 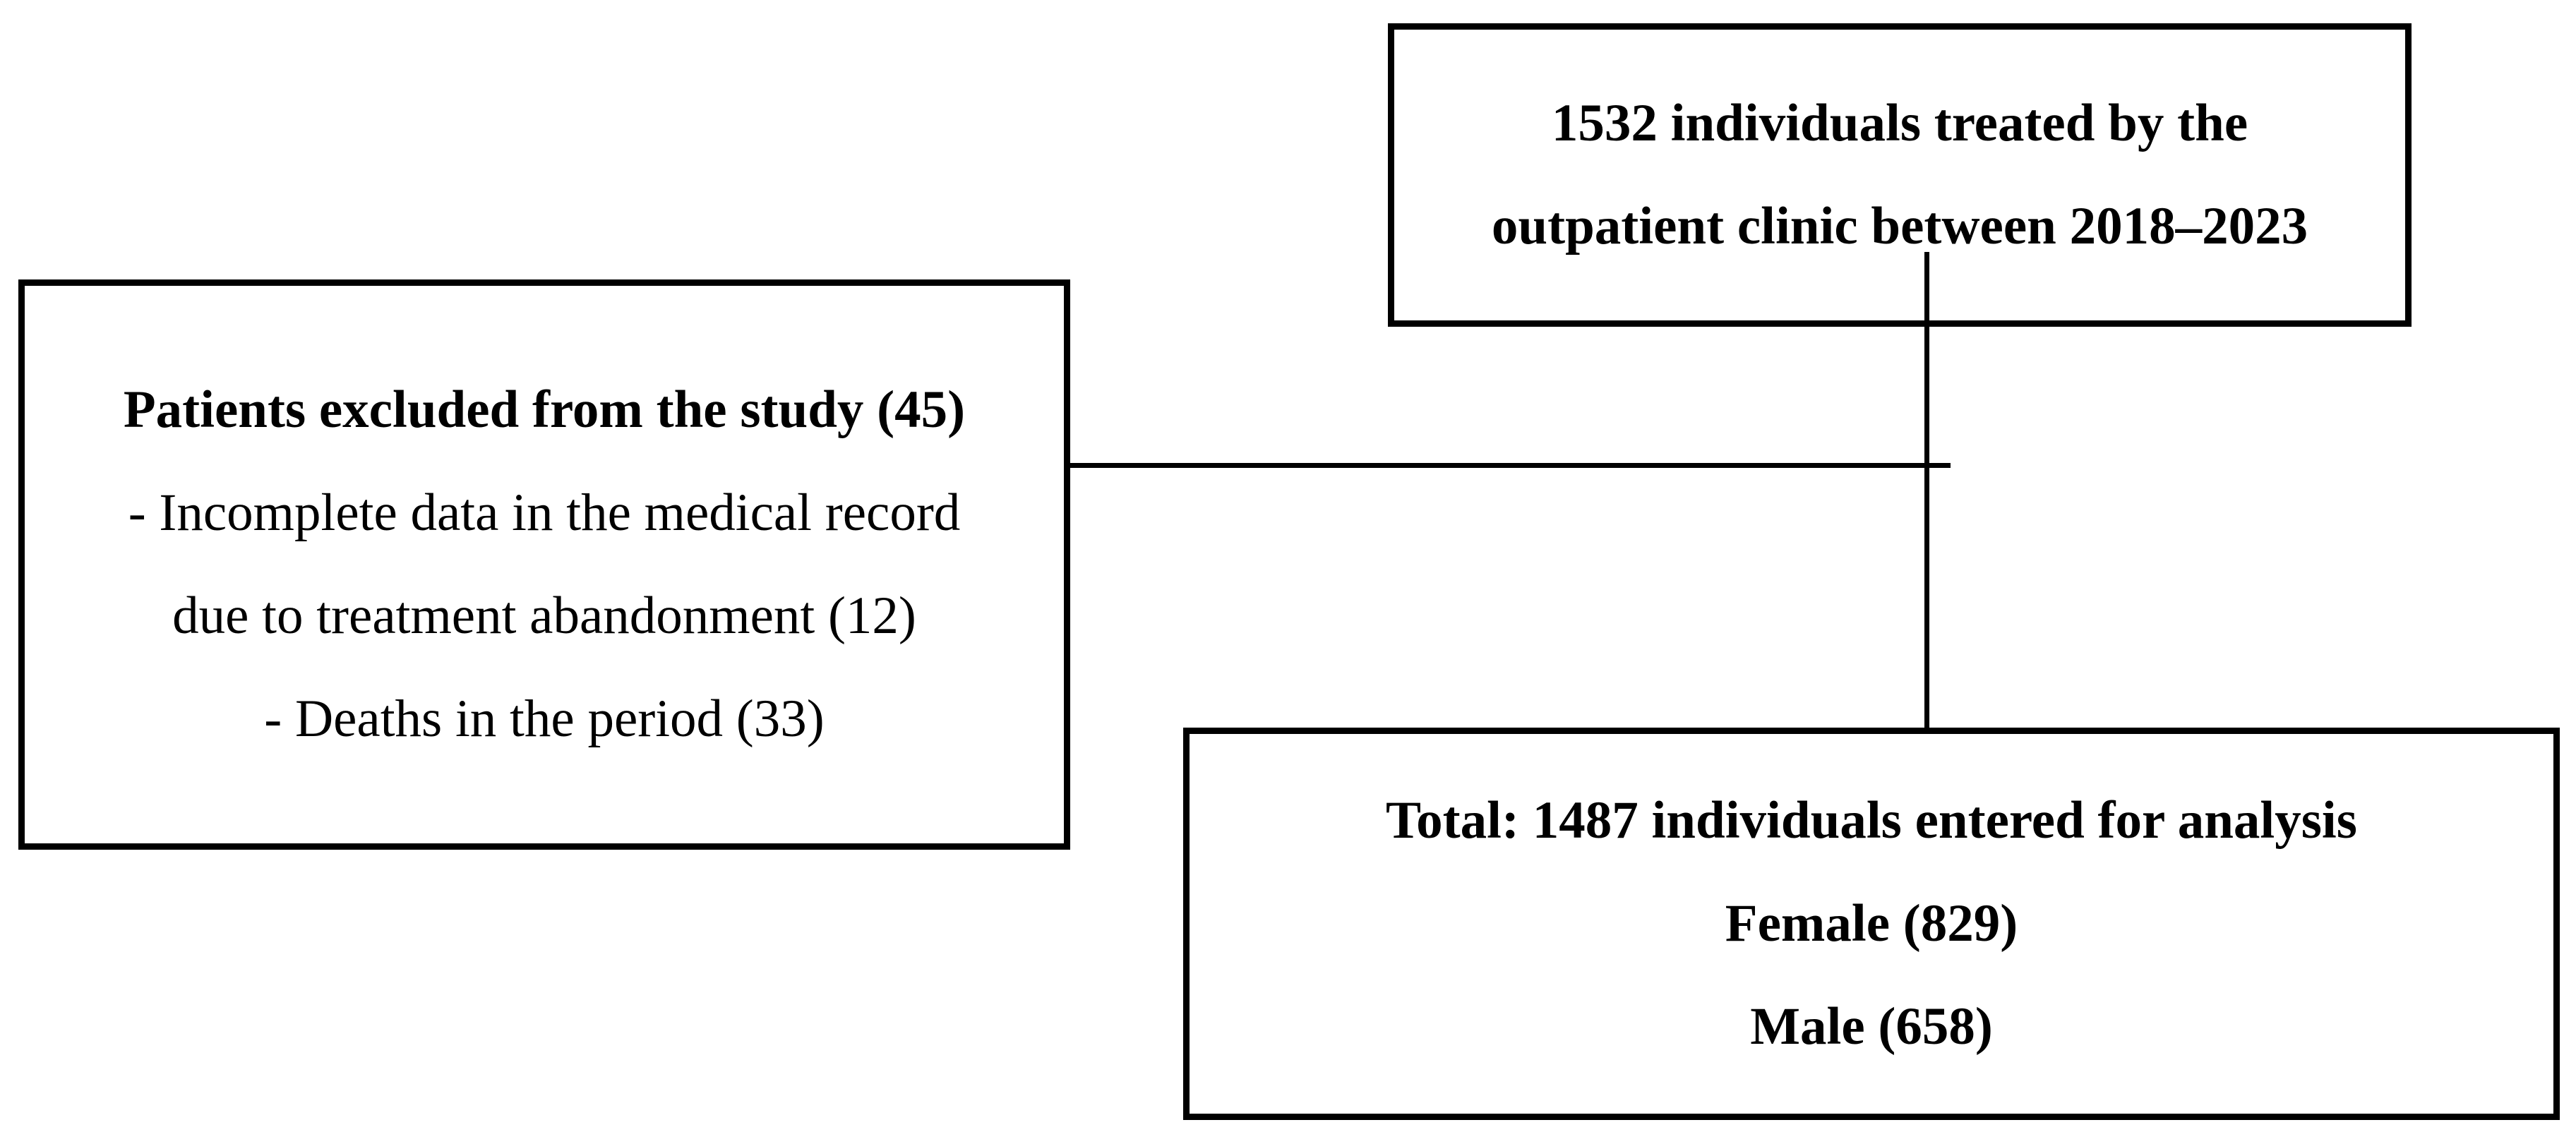 What do you see at coordinates (544, 615) in the screenshot?
I see `exclusion-reason-incomplete-data-cont: due to treatment abandonment (12)` at bounding box center [544, 615].